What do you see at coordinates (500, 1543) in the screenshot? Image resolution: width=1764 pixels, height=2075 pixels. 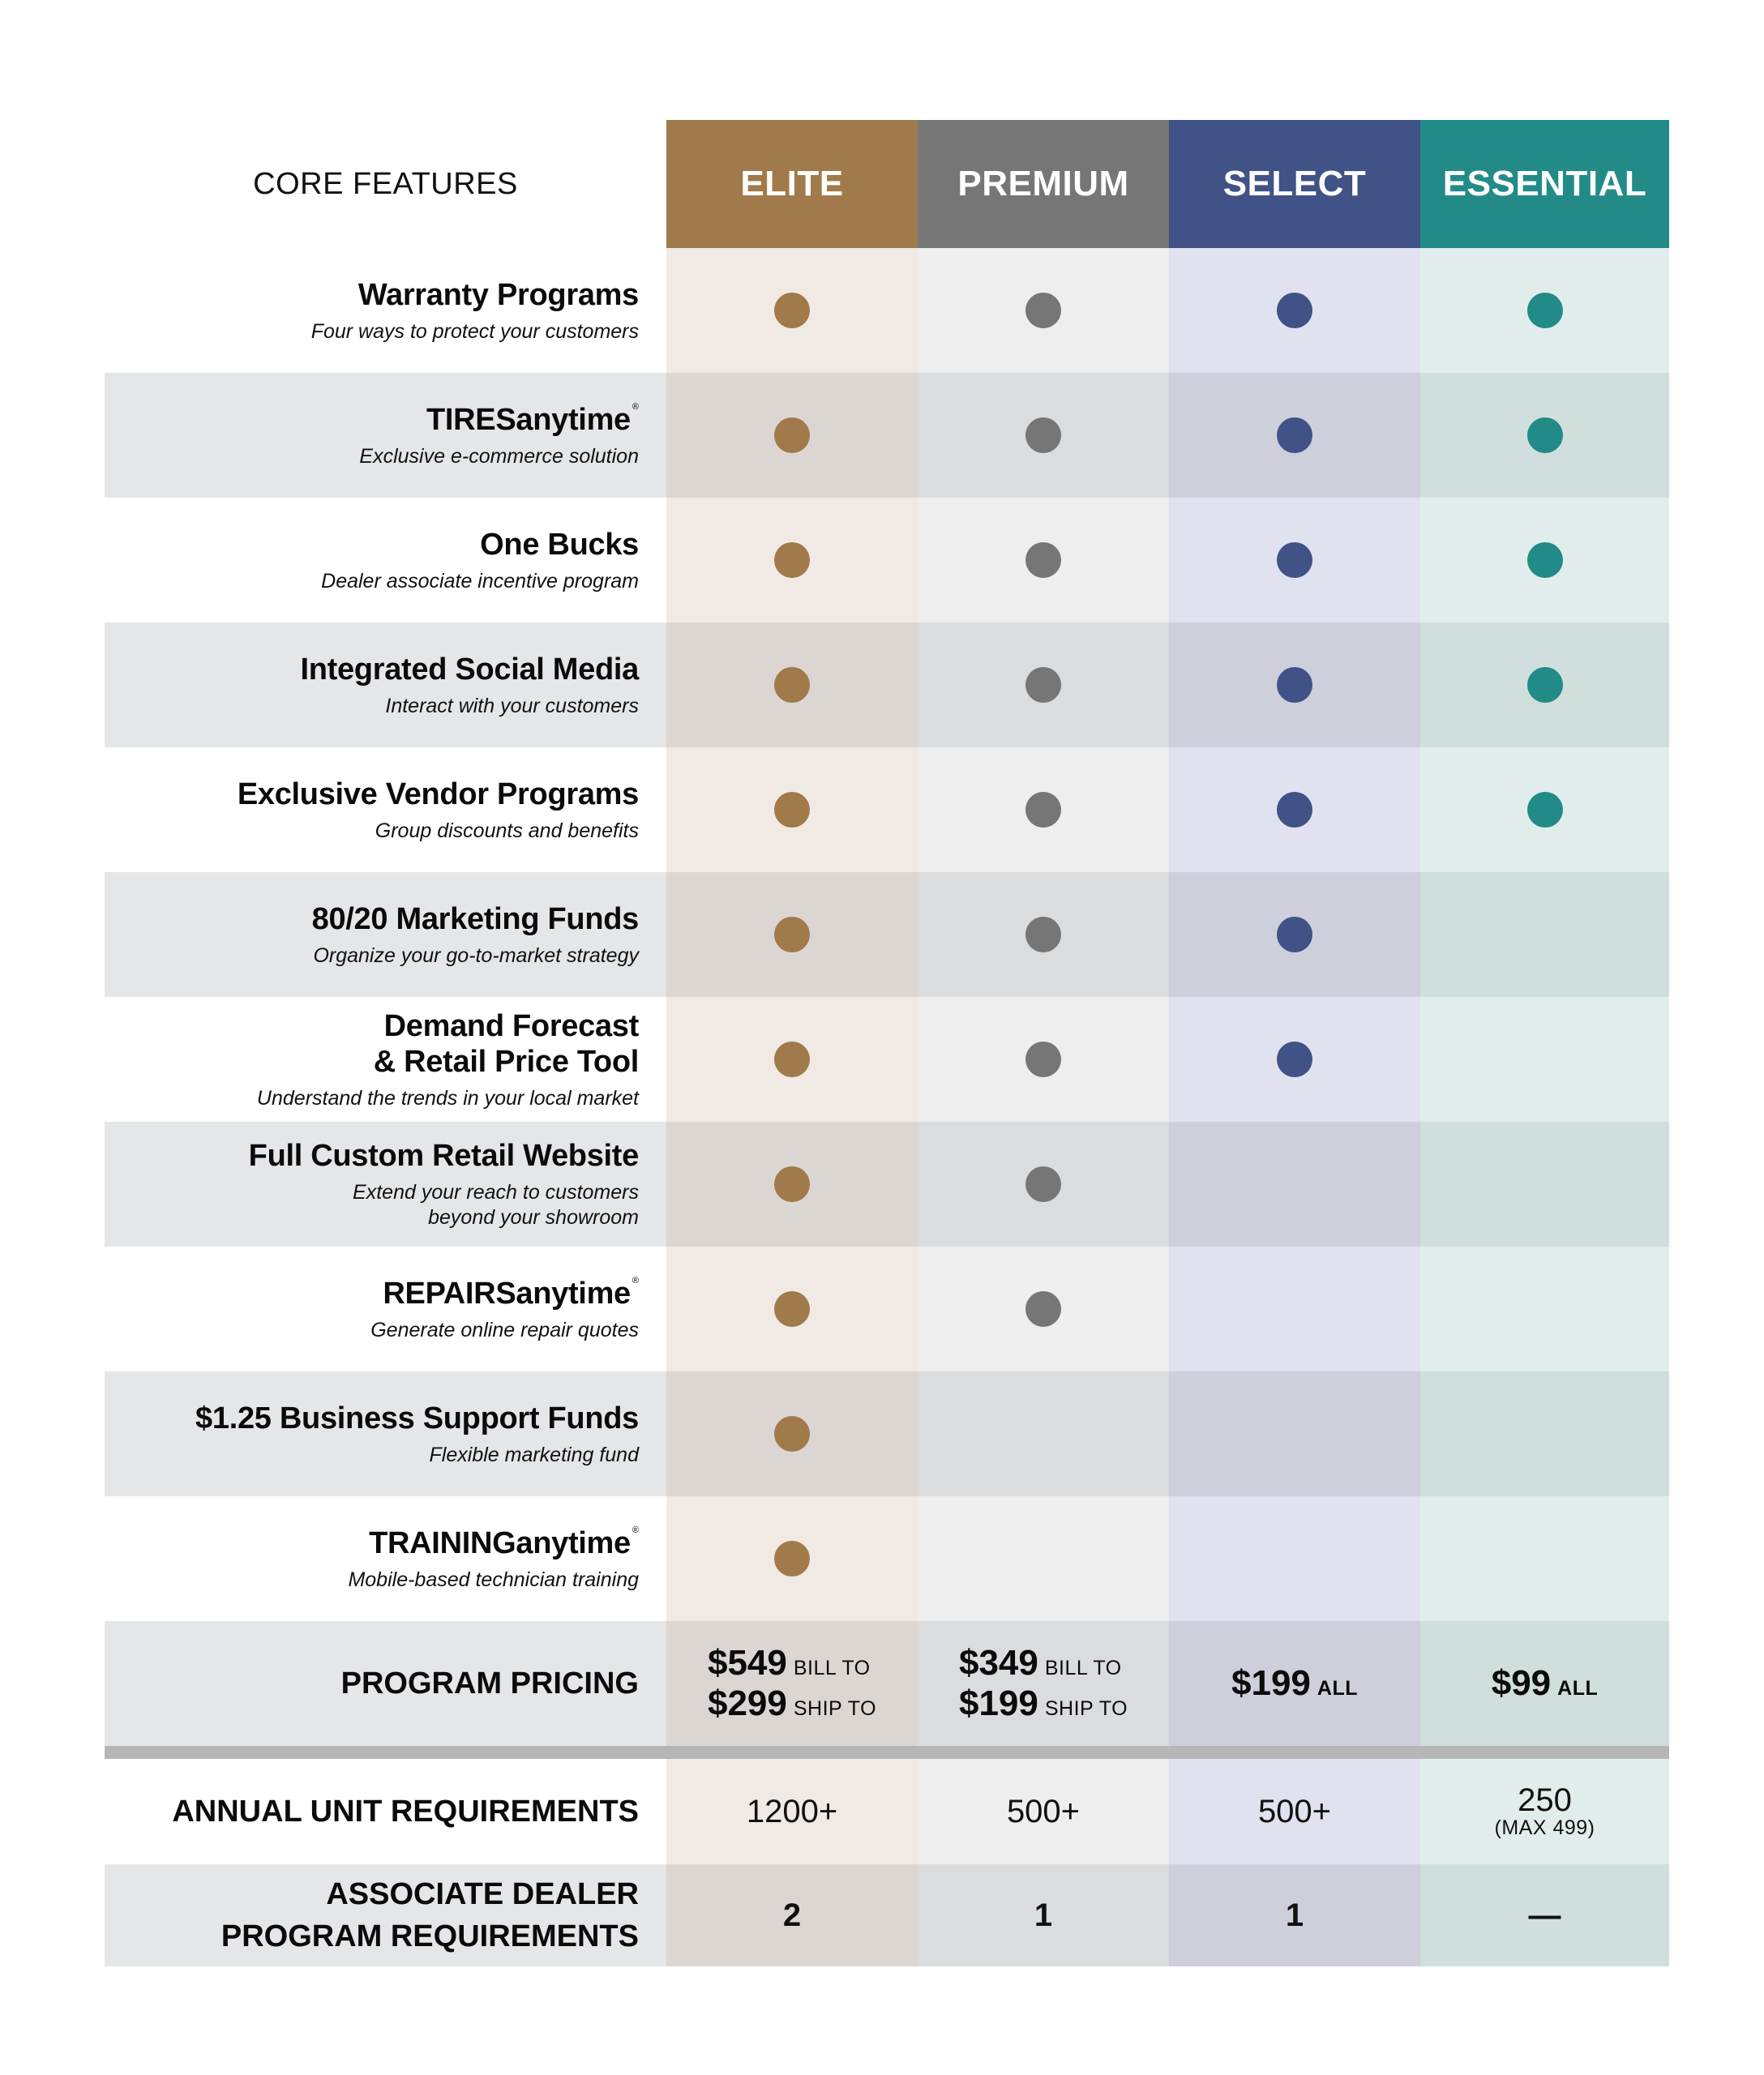 I see `feature-title: TRAININGanytime` at bounding box center [500, 1543].